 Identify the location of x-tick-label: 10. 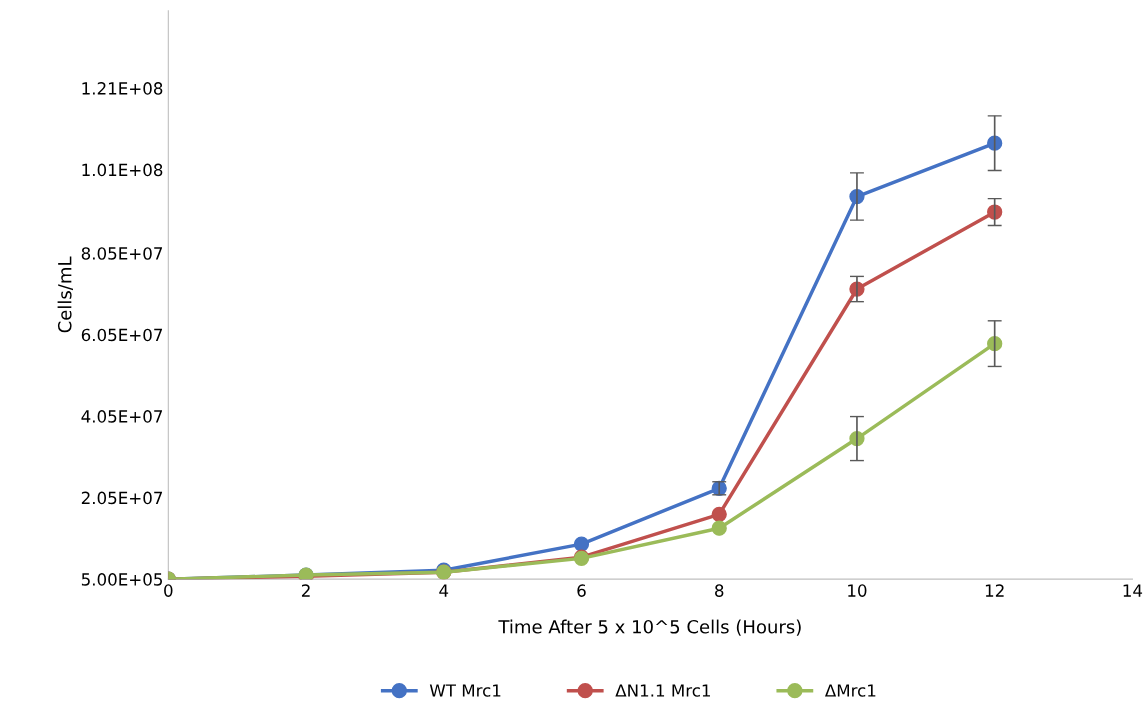
(857, 590).